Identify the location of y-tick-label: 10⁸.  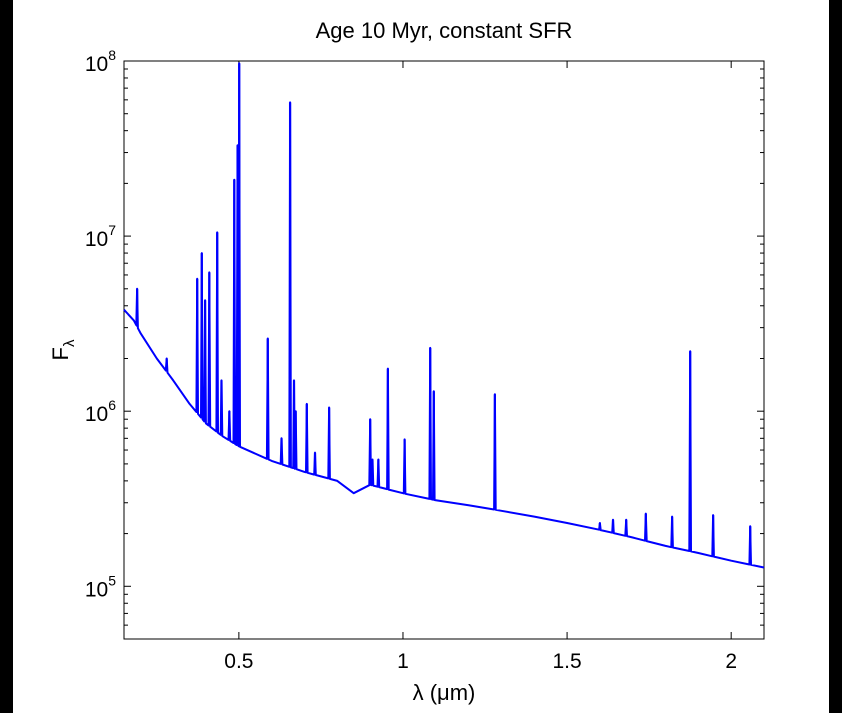
(100, 61).